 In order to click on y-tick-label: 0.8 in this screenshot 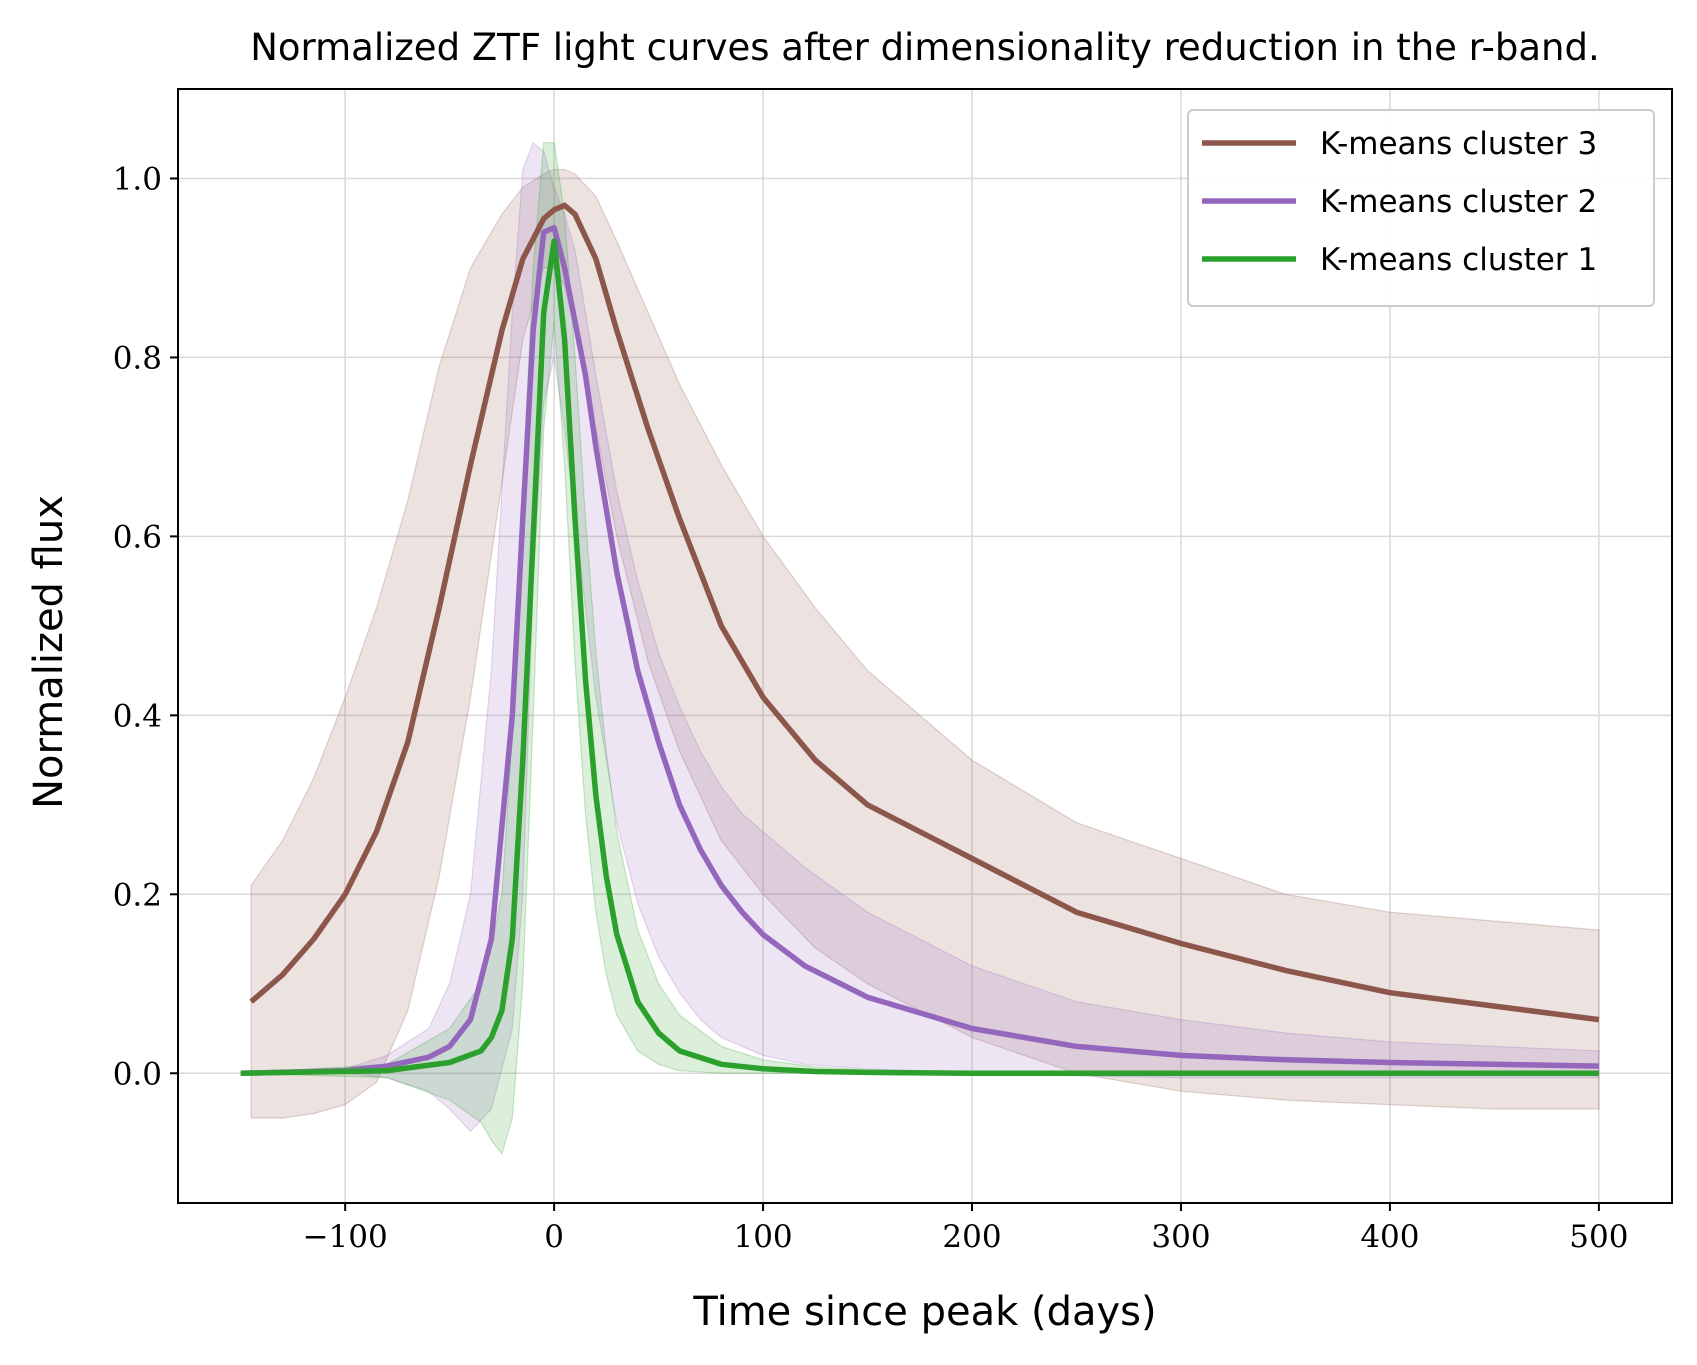, I will do `click(137, 358)`.